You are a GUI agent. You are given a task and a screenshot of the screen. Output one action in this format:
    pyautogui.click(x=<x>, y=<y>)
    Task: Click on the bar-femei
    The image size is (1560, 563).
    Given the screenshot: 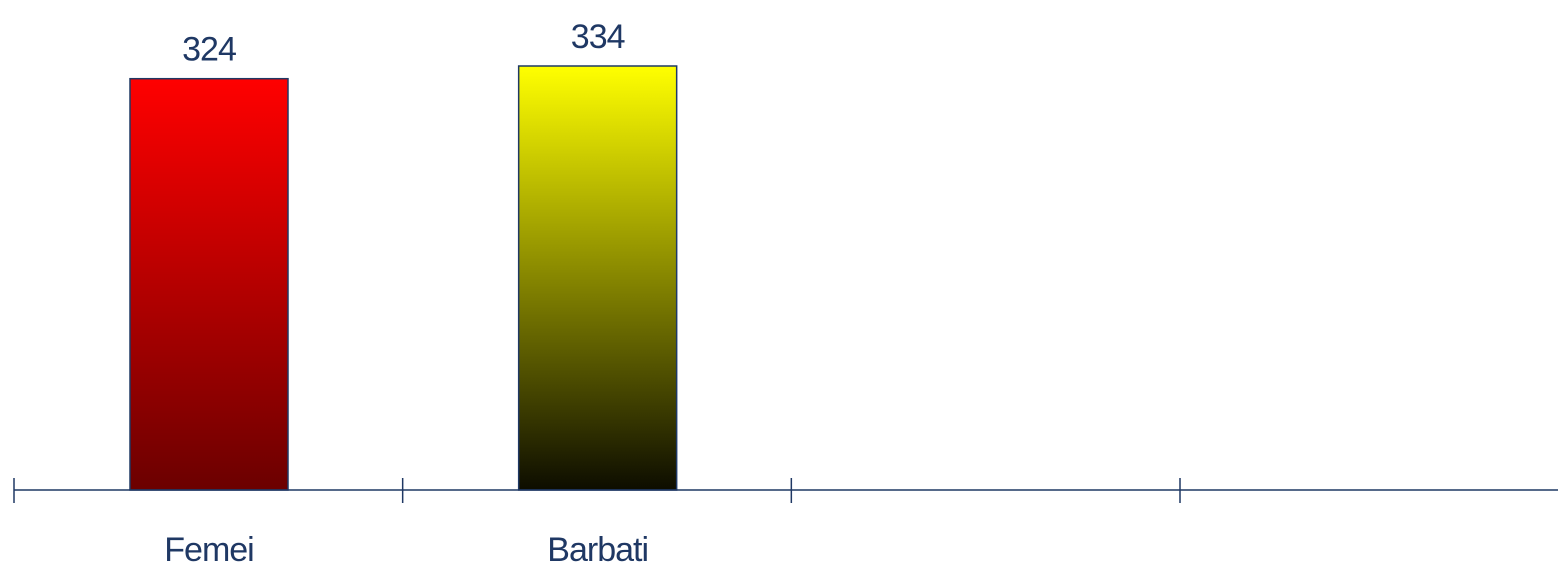 What is the action you would take?
    pyautogui.click(x=209, y=284)
    